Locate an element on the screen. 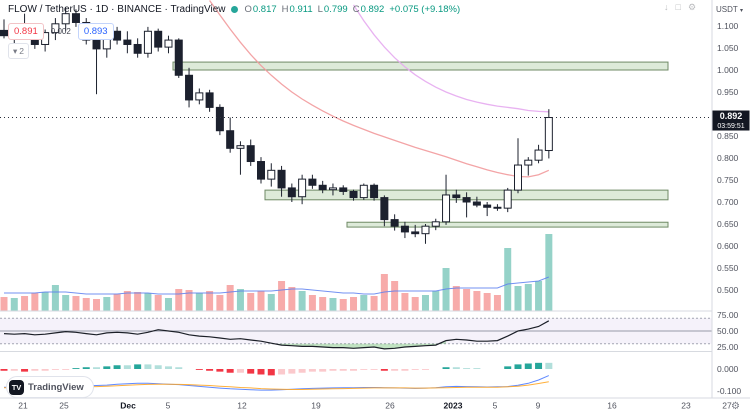 The height and width of the screenshot is (412, 750). volume-ma-line is located at coordinates (276, 285).